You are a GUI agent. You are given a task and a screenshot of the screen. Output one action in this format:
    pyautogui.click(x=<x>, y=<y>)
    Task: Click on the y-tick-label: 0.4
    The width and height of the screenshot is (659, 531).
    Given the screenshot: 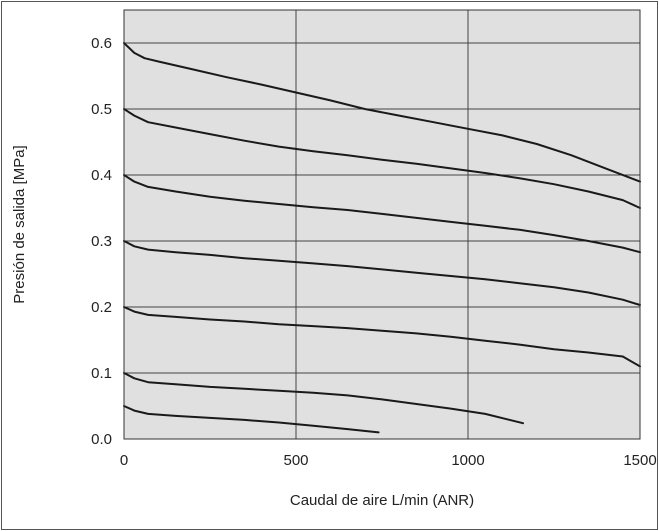 What is the action you would take?
    pyautogui.click(x=101, y=175)
    